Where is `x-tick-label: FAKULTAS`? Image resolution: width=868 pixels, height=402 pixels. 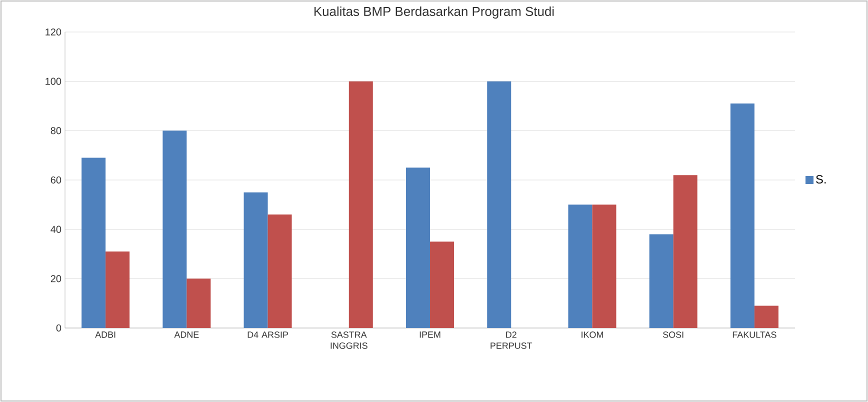
x-tick-label: FAKULTAS is located at coordinates (754, 335).